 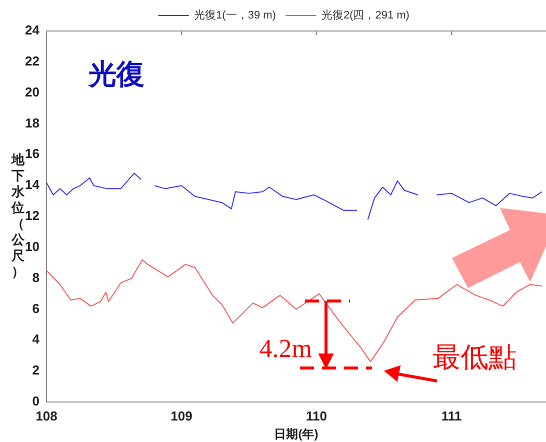 What do you see at coordinates (32, 154) in the screenshot?
I see `y-tick-label: 16` at bounding box center [32, 154].